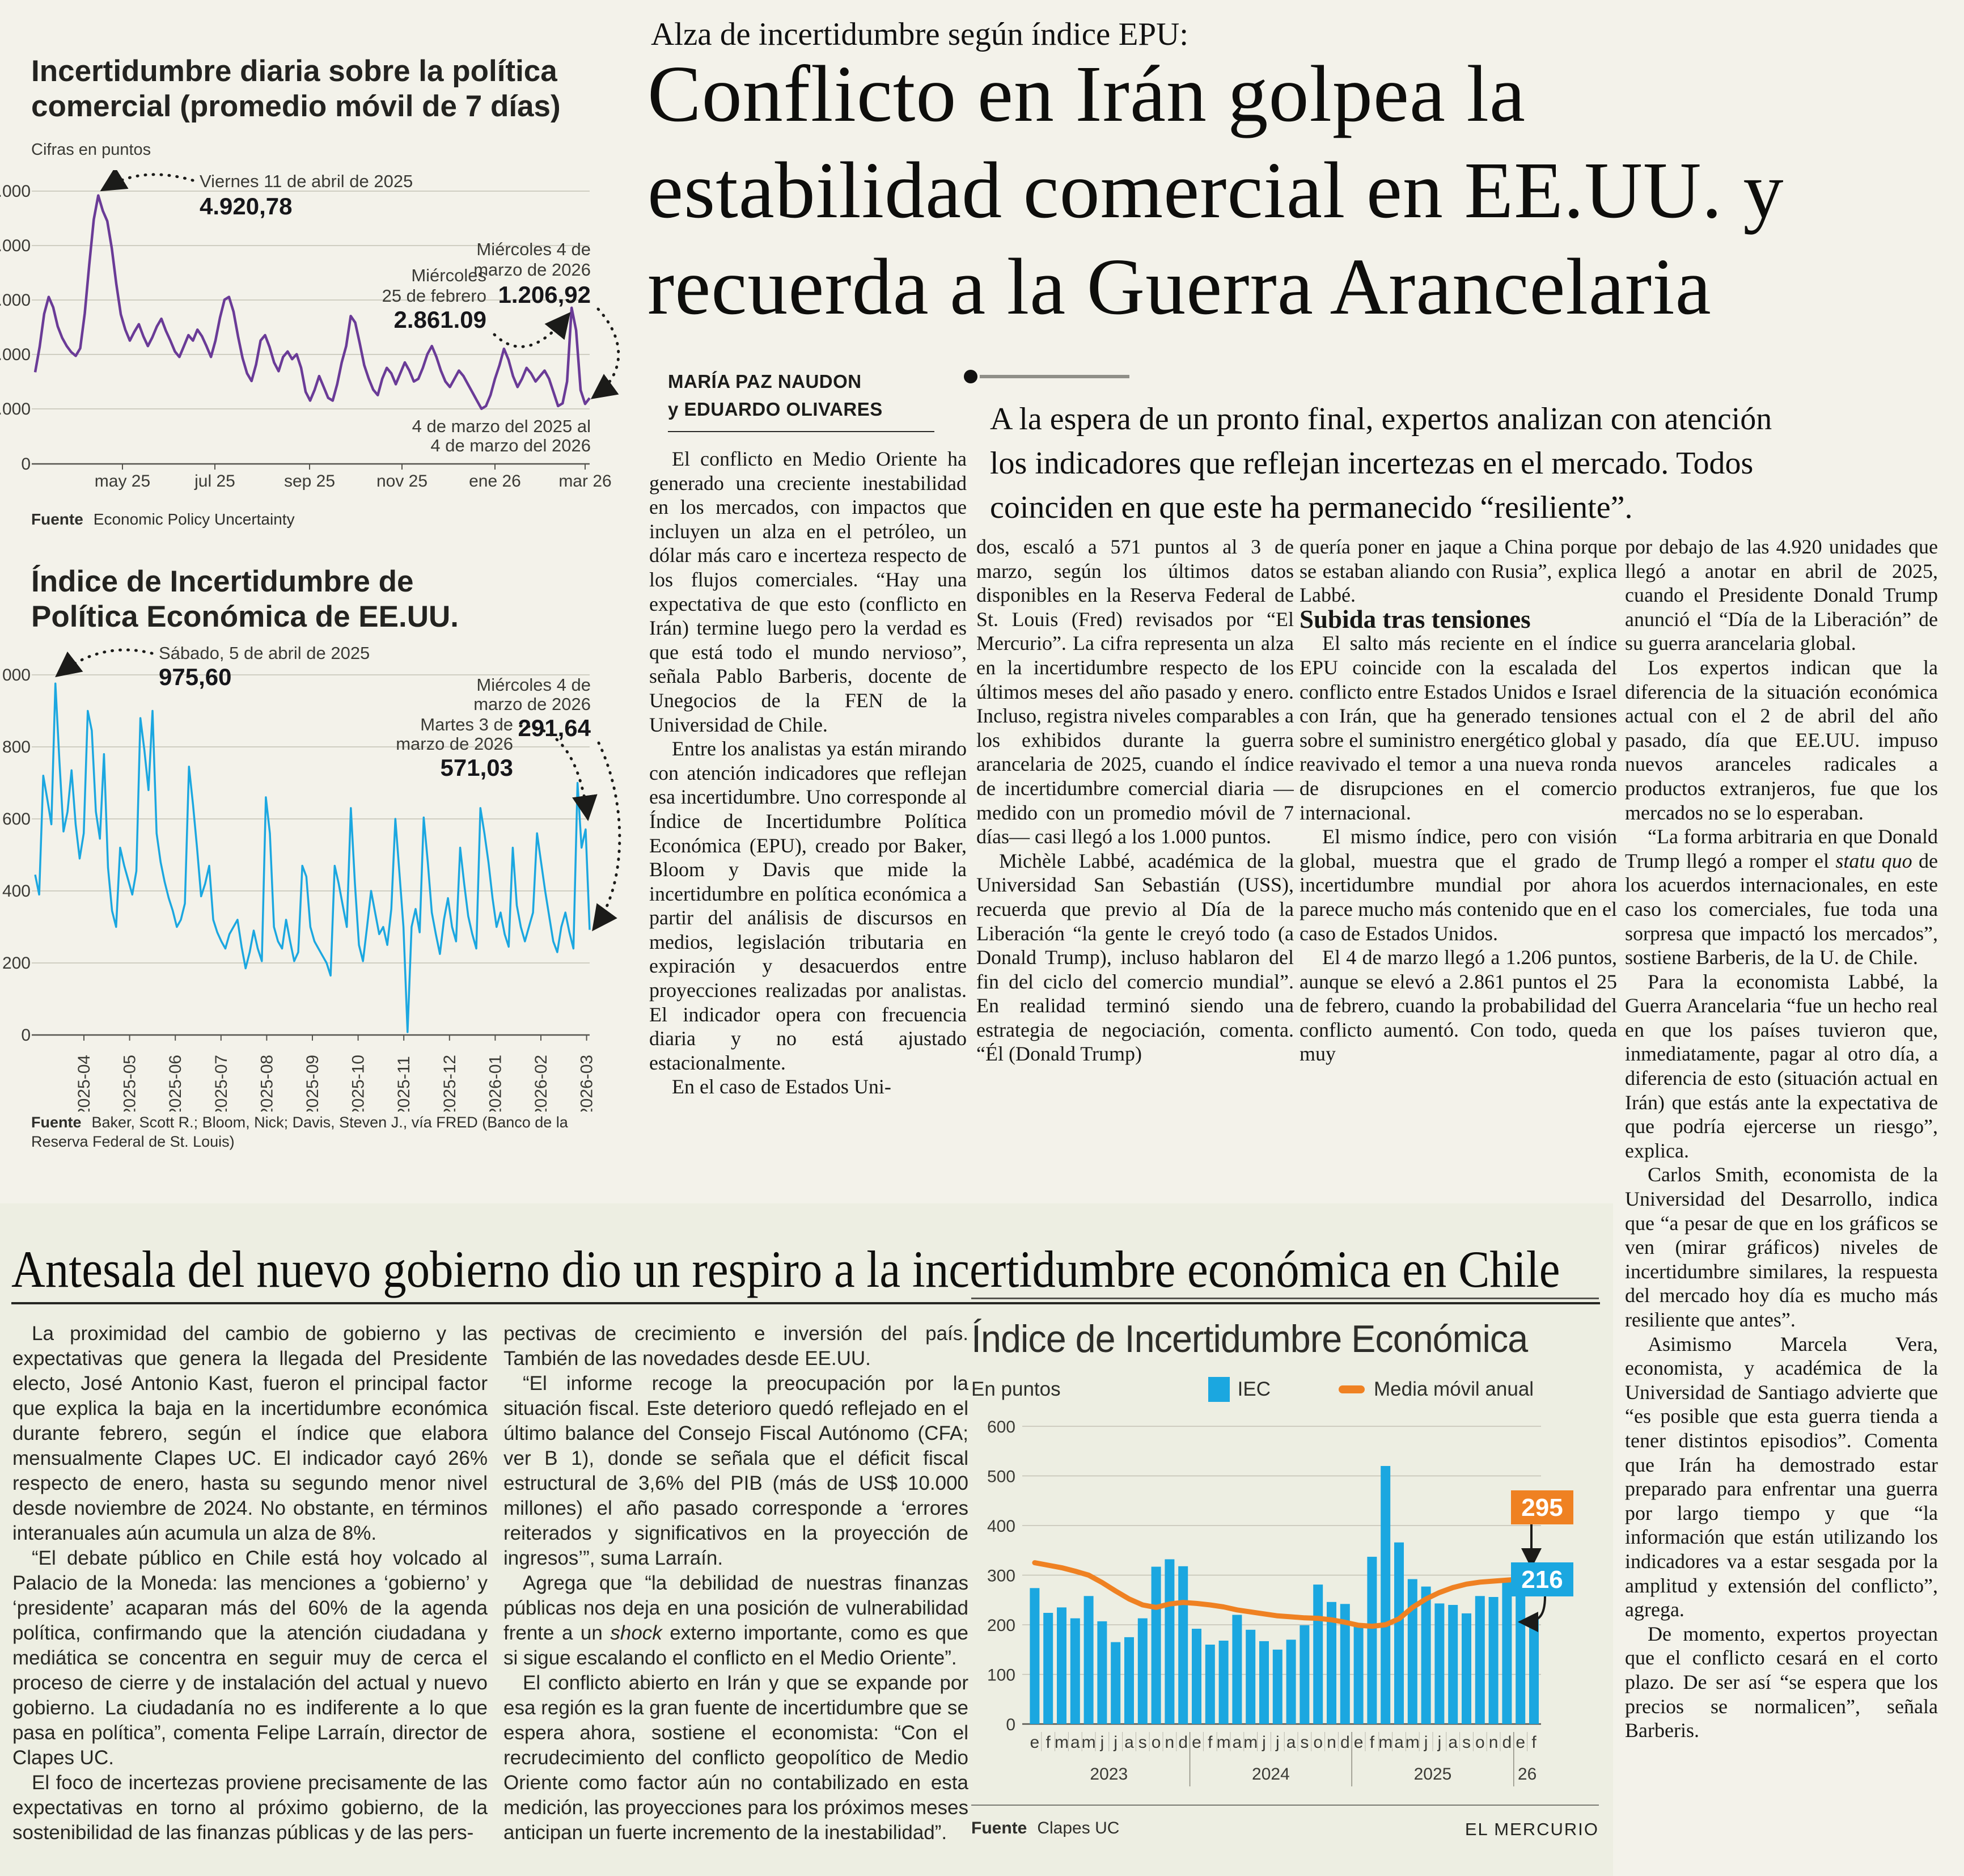 This screenshot has width=1964, height=1876. What do you see at coordinates (163, 519) in the screenshot?
I see `chart1-source: Fuente Economic Policy Uncertainty` at bounding box center [163, 519].